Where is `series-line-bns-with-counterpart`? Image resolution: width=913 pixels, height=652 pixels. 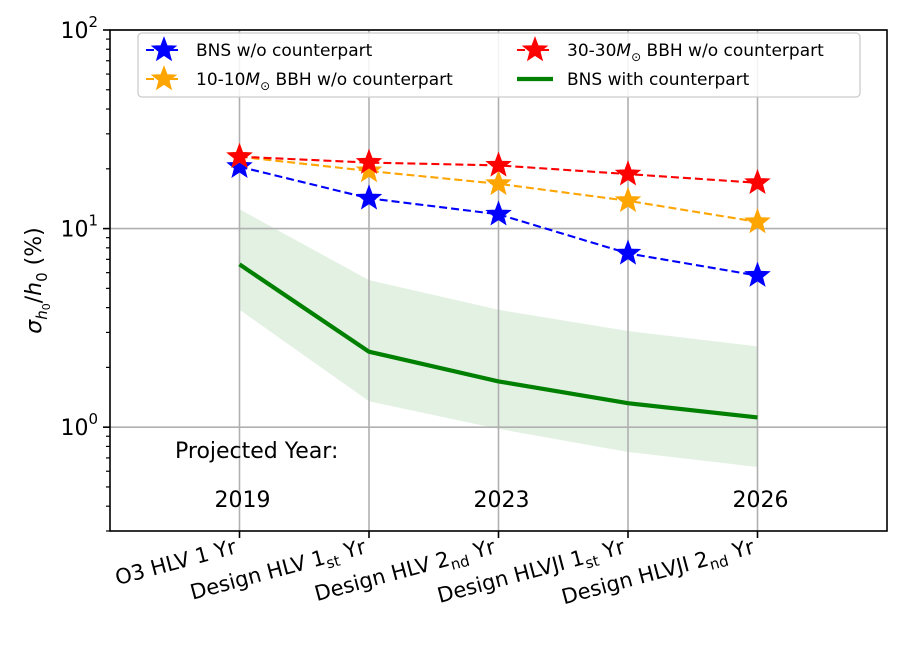 series-line-bns-with-counterpart is located at coordinates (498, 341).